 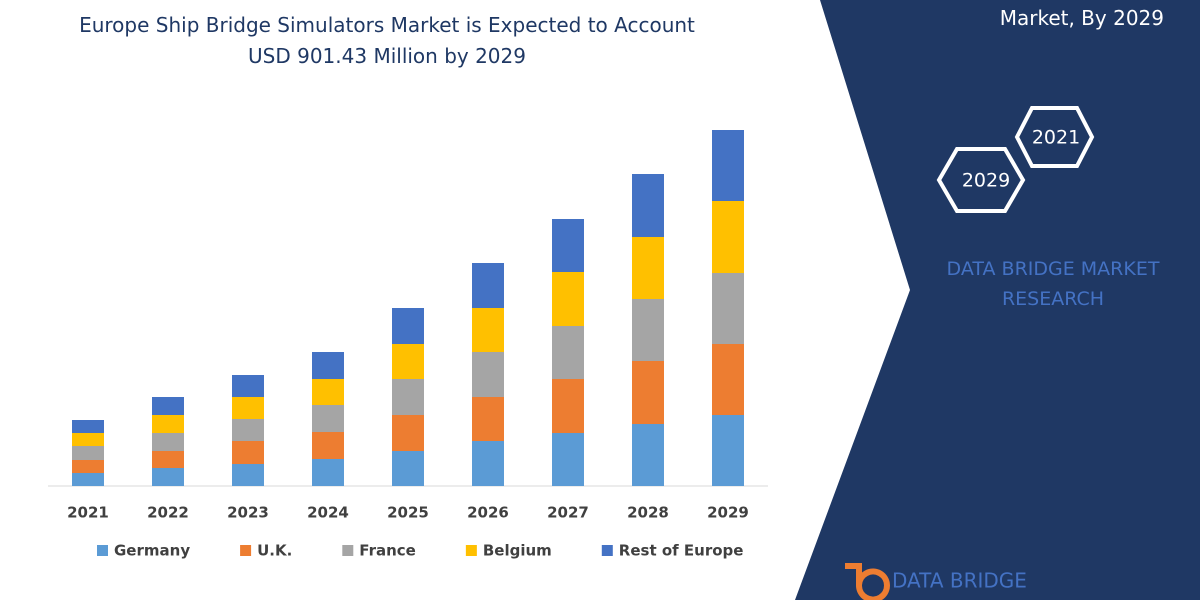 What do you see at coordinates (648, 513) in the screenshot?
I see `x-tick-label: 2028` at bounding box center [648, 513].